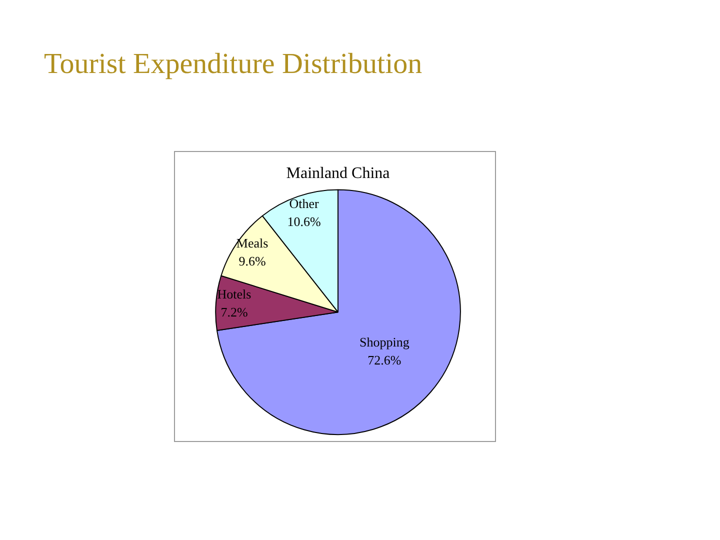 The height and width of the screenshot is (540, 720). What do you see at coordinates (338, 173) in the screenshot?
I see `chart-subtitle: Mainland China` at bounding box center [338, 173].